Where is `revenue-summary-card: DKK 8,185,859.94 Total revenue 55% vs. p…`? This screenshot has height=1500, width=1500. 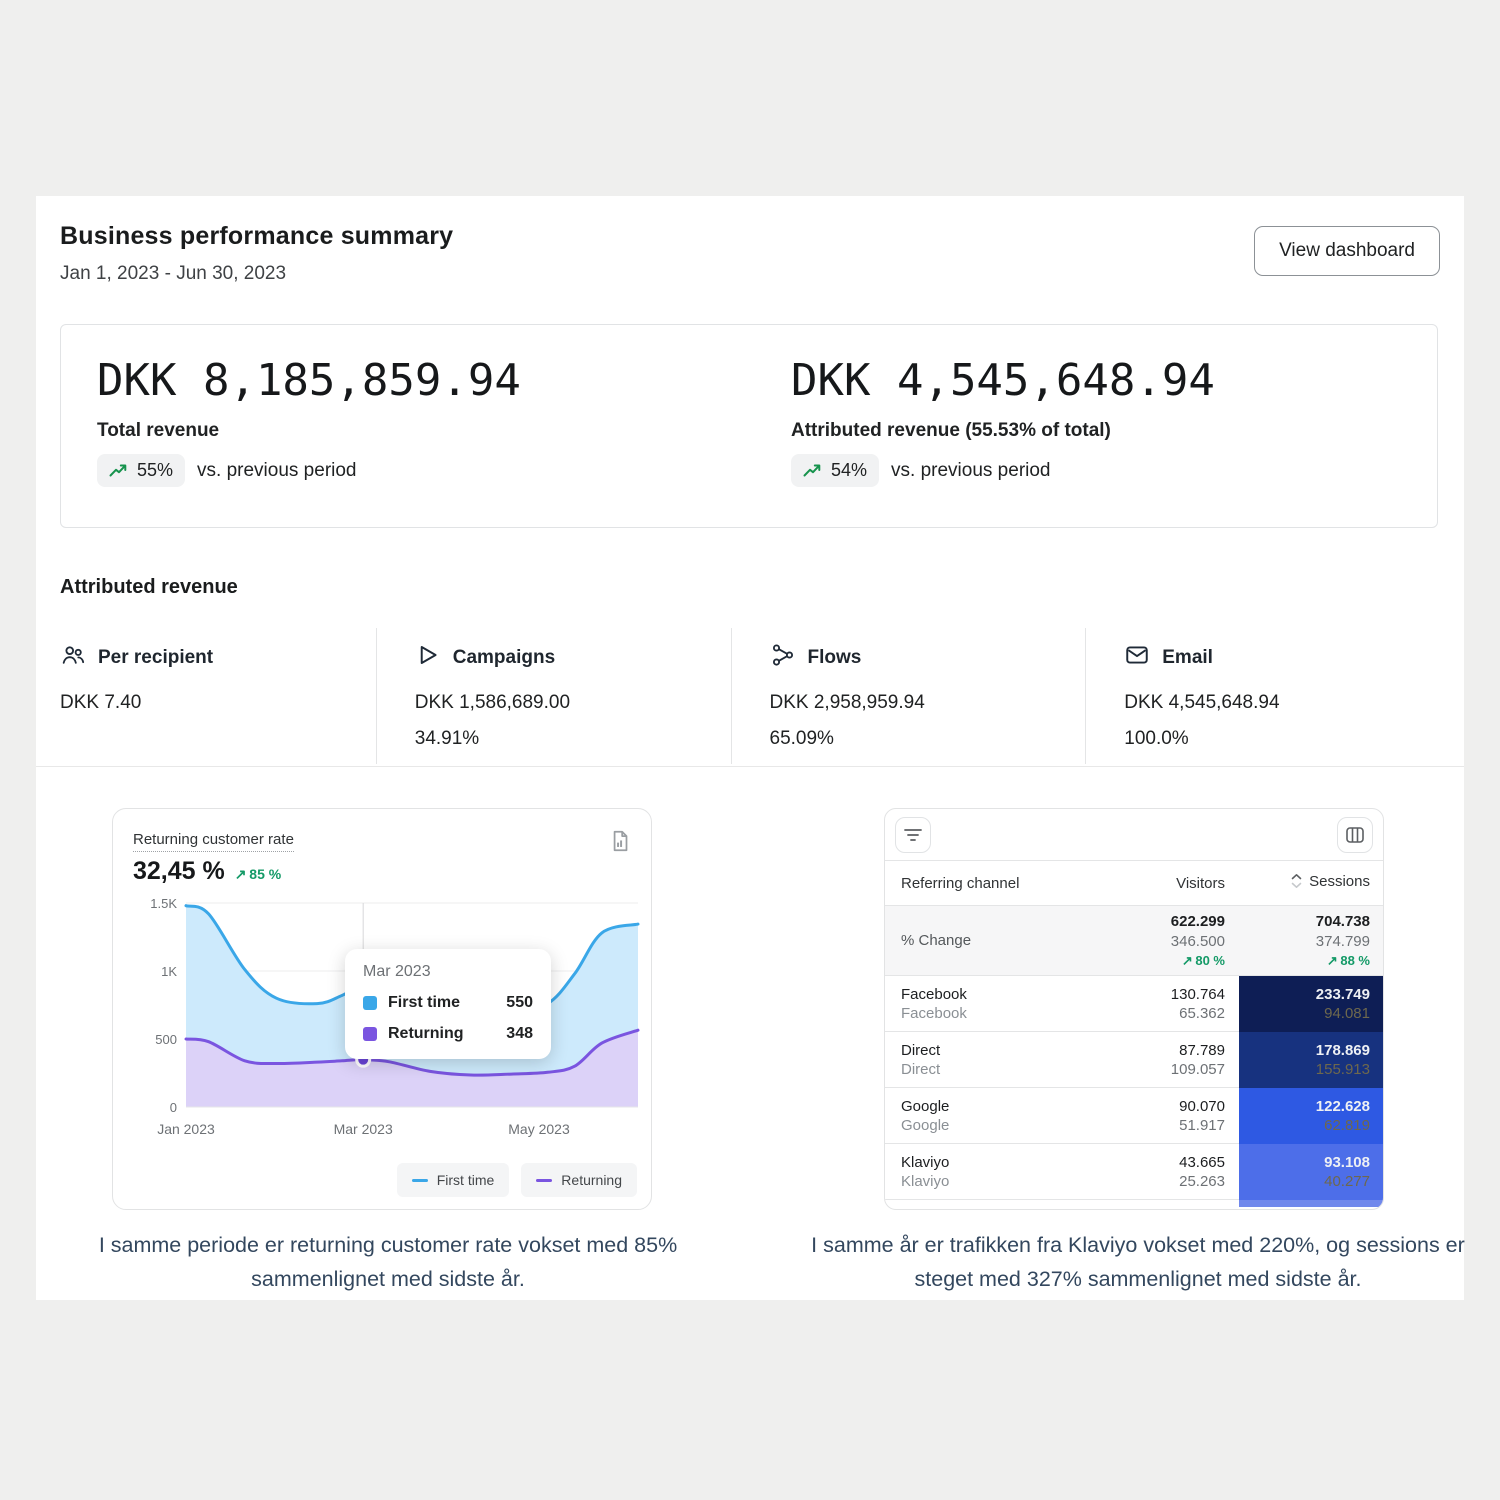
revenue-summary-card: DKK 8,185,859.94 Total revenue 55% vs. p… is located at coordinates (749, 426).